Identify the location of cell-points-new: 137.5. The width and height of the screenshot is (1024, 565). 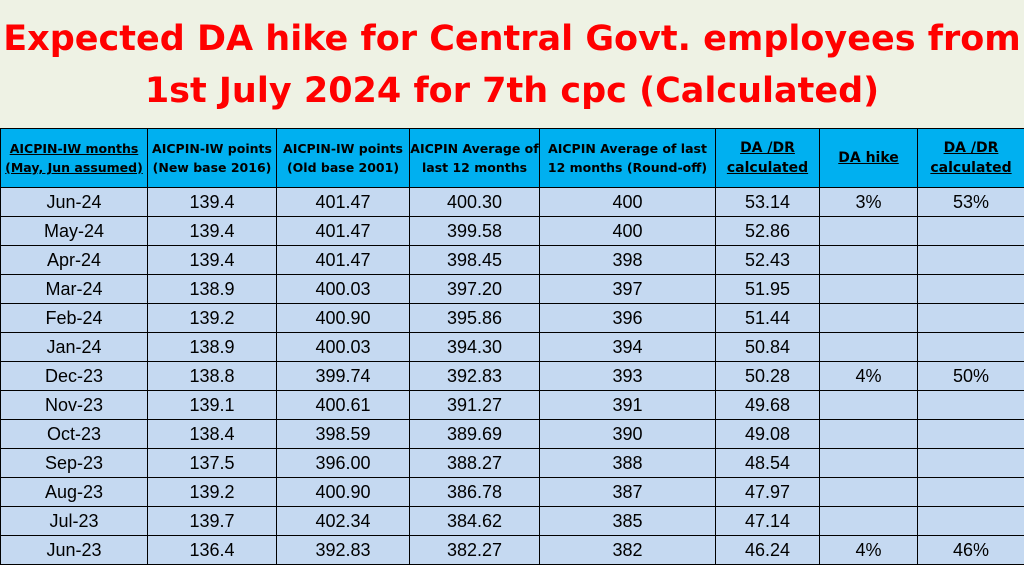
(212, 463).